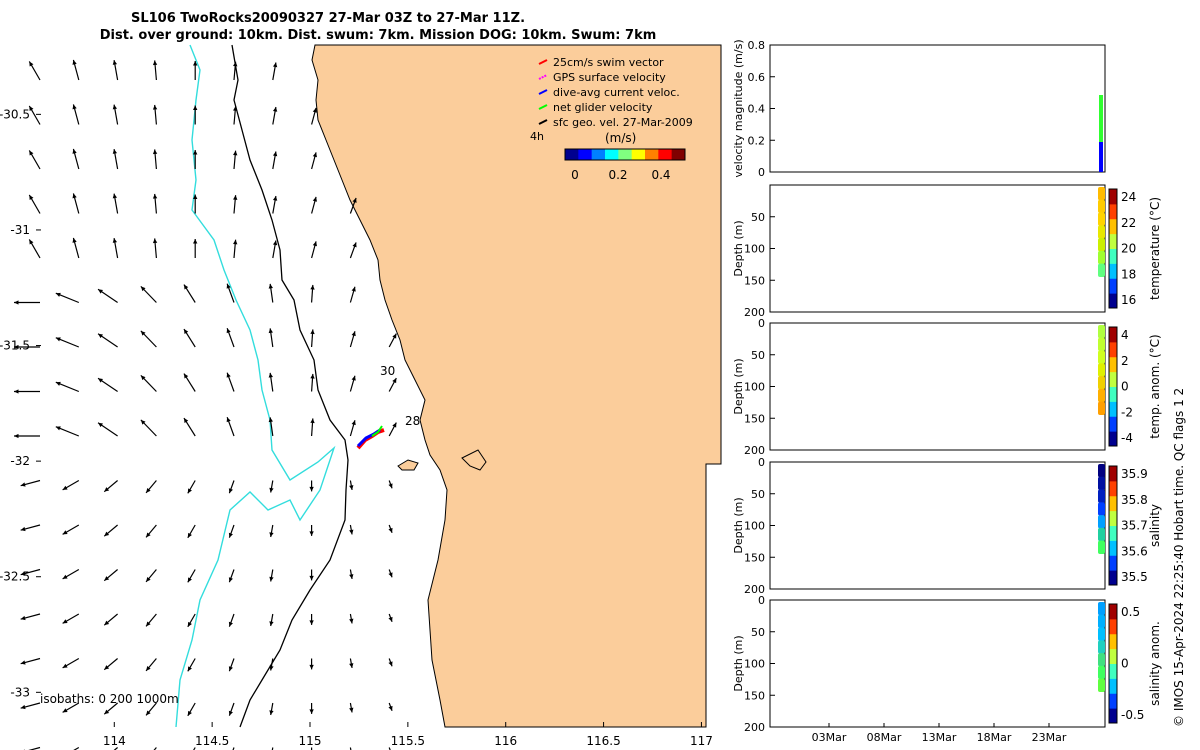  What do you see at coordinates (537, 136) in the screenshot?
I see `duration-label: 4h` at bounding box center [537, 136].